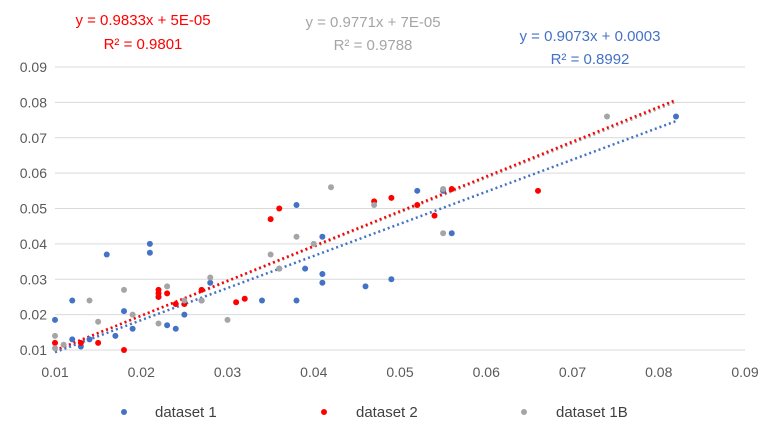  What do you see at coordinates (142, 20) in the screenshot?
I see `equation-dataset-2: y = 0.9833x + 5E-05` at bounding box center [142, 20].